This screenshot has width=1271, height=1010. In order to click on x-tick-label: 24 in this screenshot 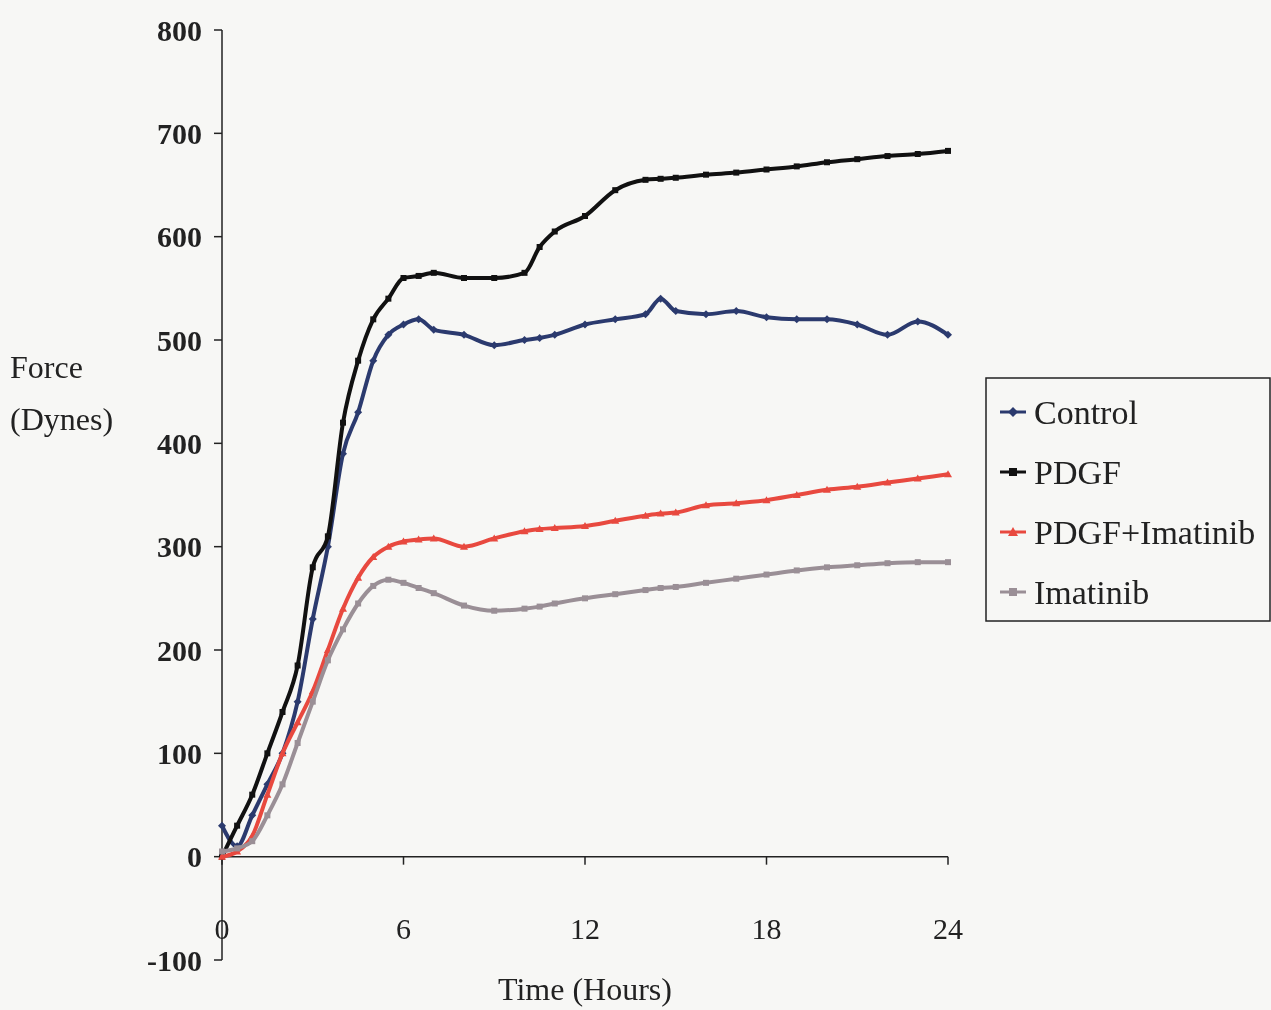, I will do `click(948, 928)`.